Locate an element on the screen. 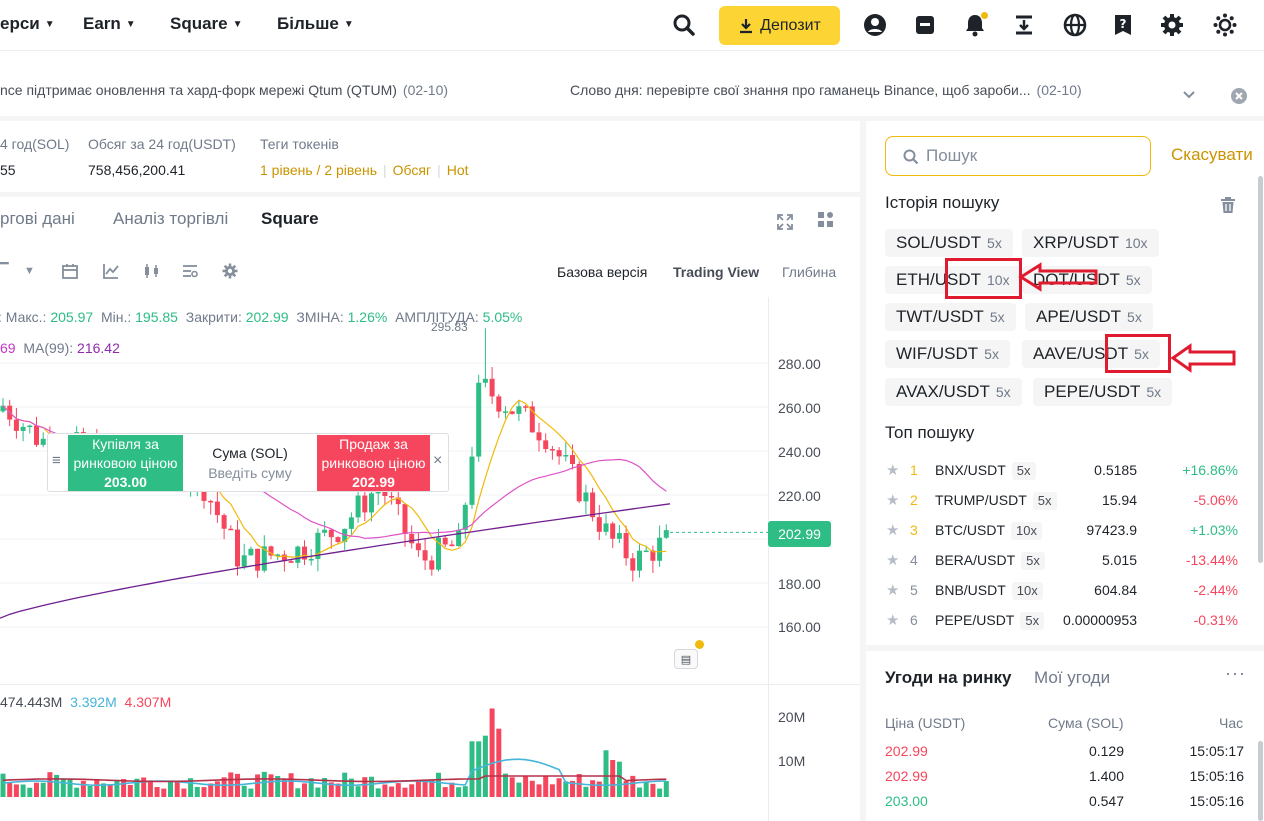 This screenshot has width=1264, height=821. profile-icon is located at coordinates (875, 25).